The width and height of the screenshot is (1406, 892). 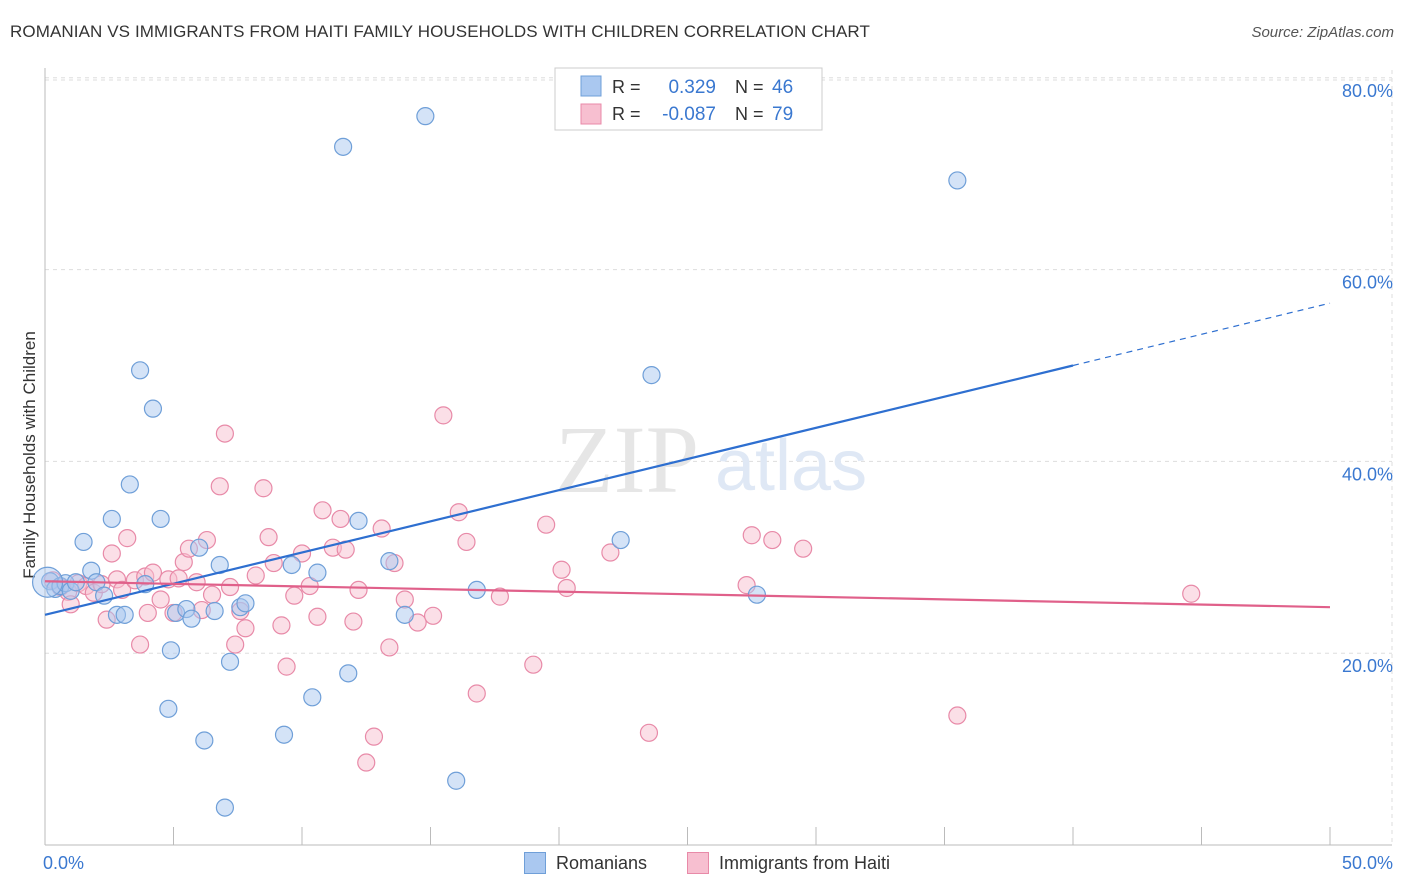 I want to click on romanian-trend-extension, so click(x=1201, y=334).